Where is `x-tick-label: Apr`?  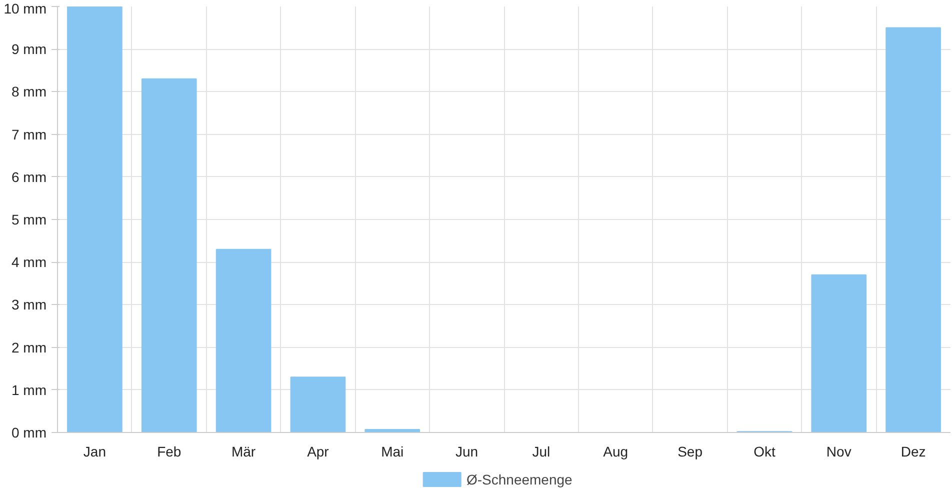 x-tick-label: Apr is located at coordinates (318, 452).